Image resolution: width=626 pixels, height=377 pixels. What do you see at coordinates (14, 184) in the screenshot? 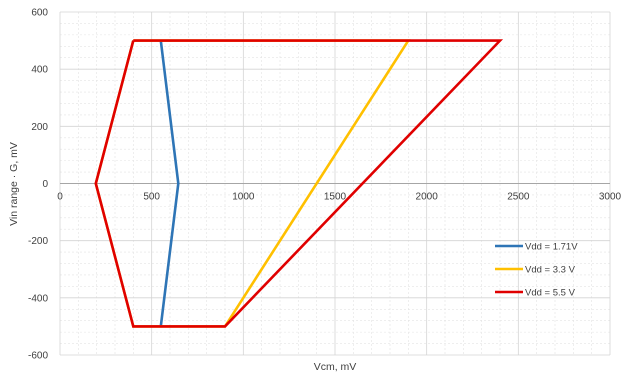
I see `y-axis-title: Vin range · G, mV` at bounding box center [14, 184].